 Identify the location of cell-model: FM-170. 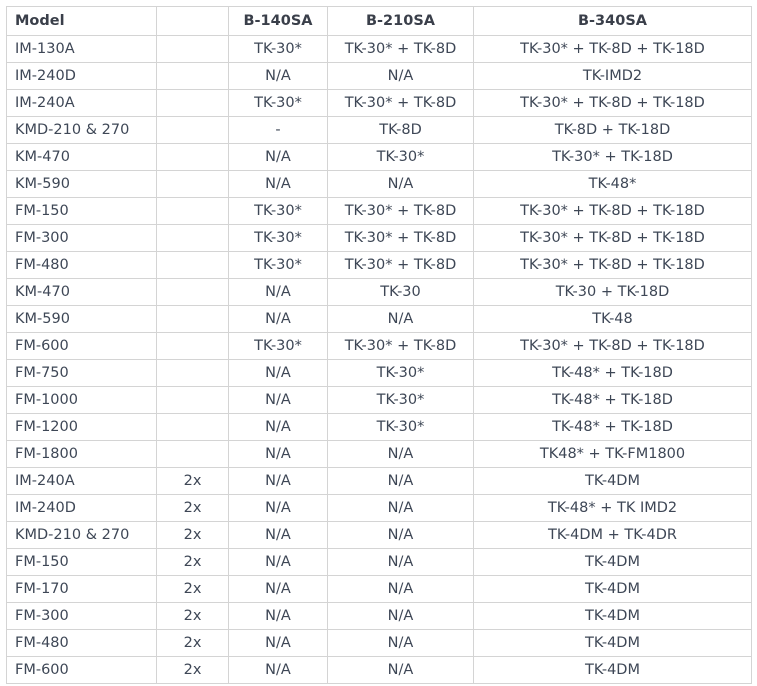
(81, 589).